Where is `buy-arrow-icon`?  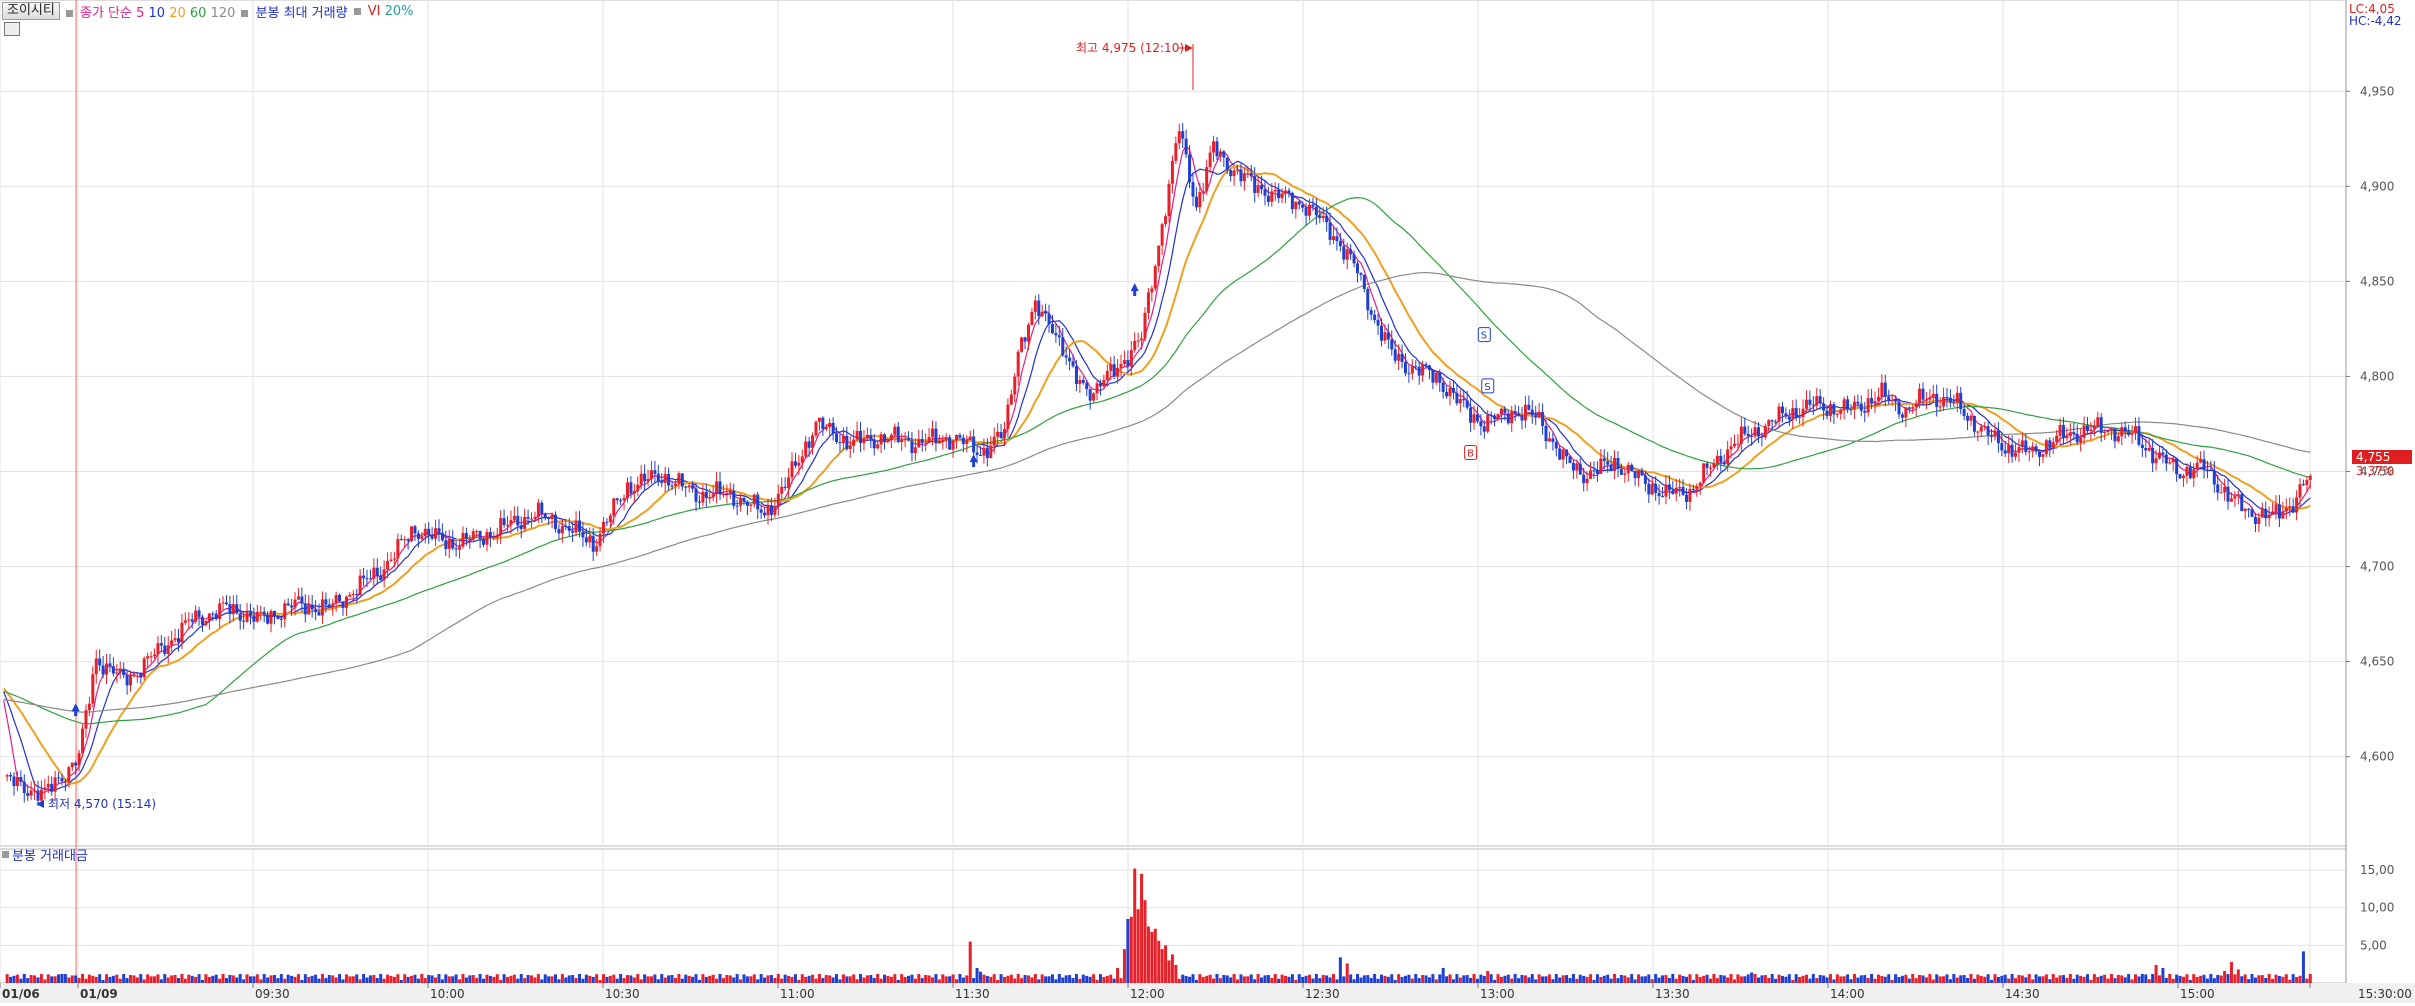
buy-arrow-icon is located at coordinates (75, 707).